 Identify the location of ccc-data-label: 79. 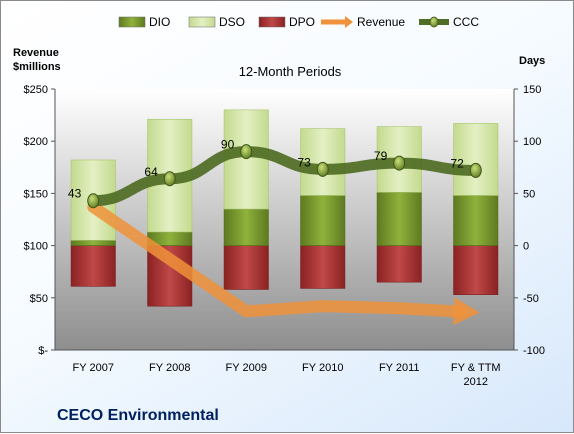
(381, 156).